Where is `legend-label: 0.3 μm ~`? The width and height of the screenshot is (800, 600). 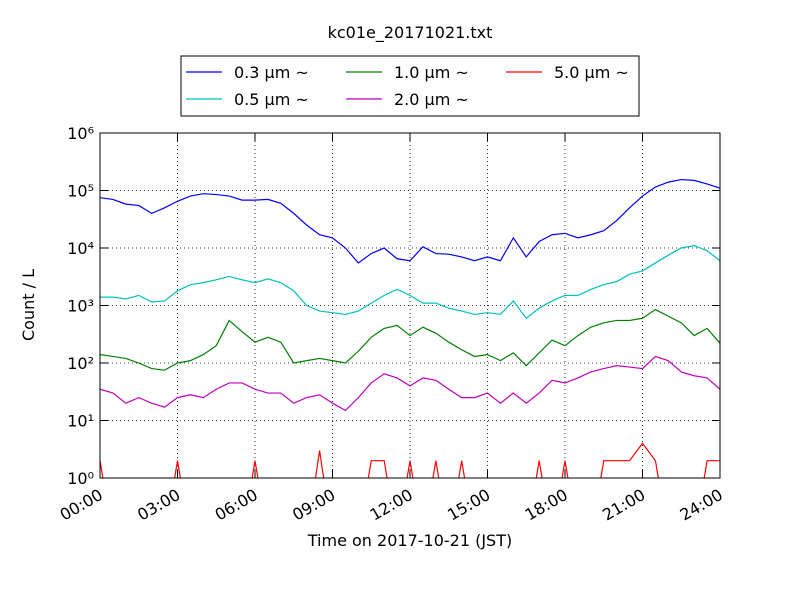
legend-label: 0.3 μm ~ is located at coordinates (271, 72).